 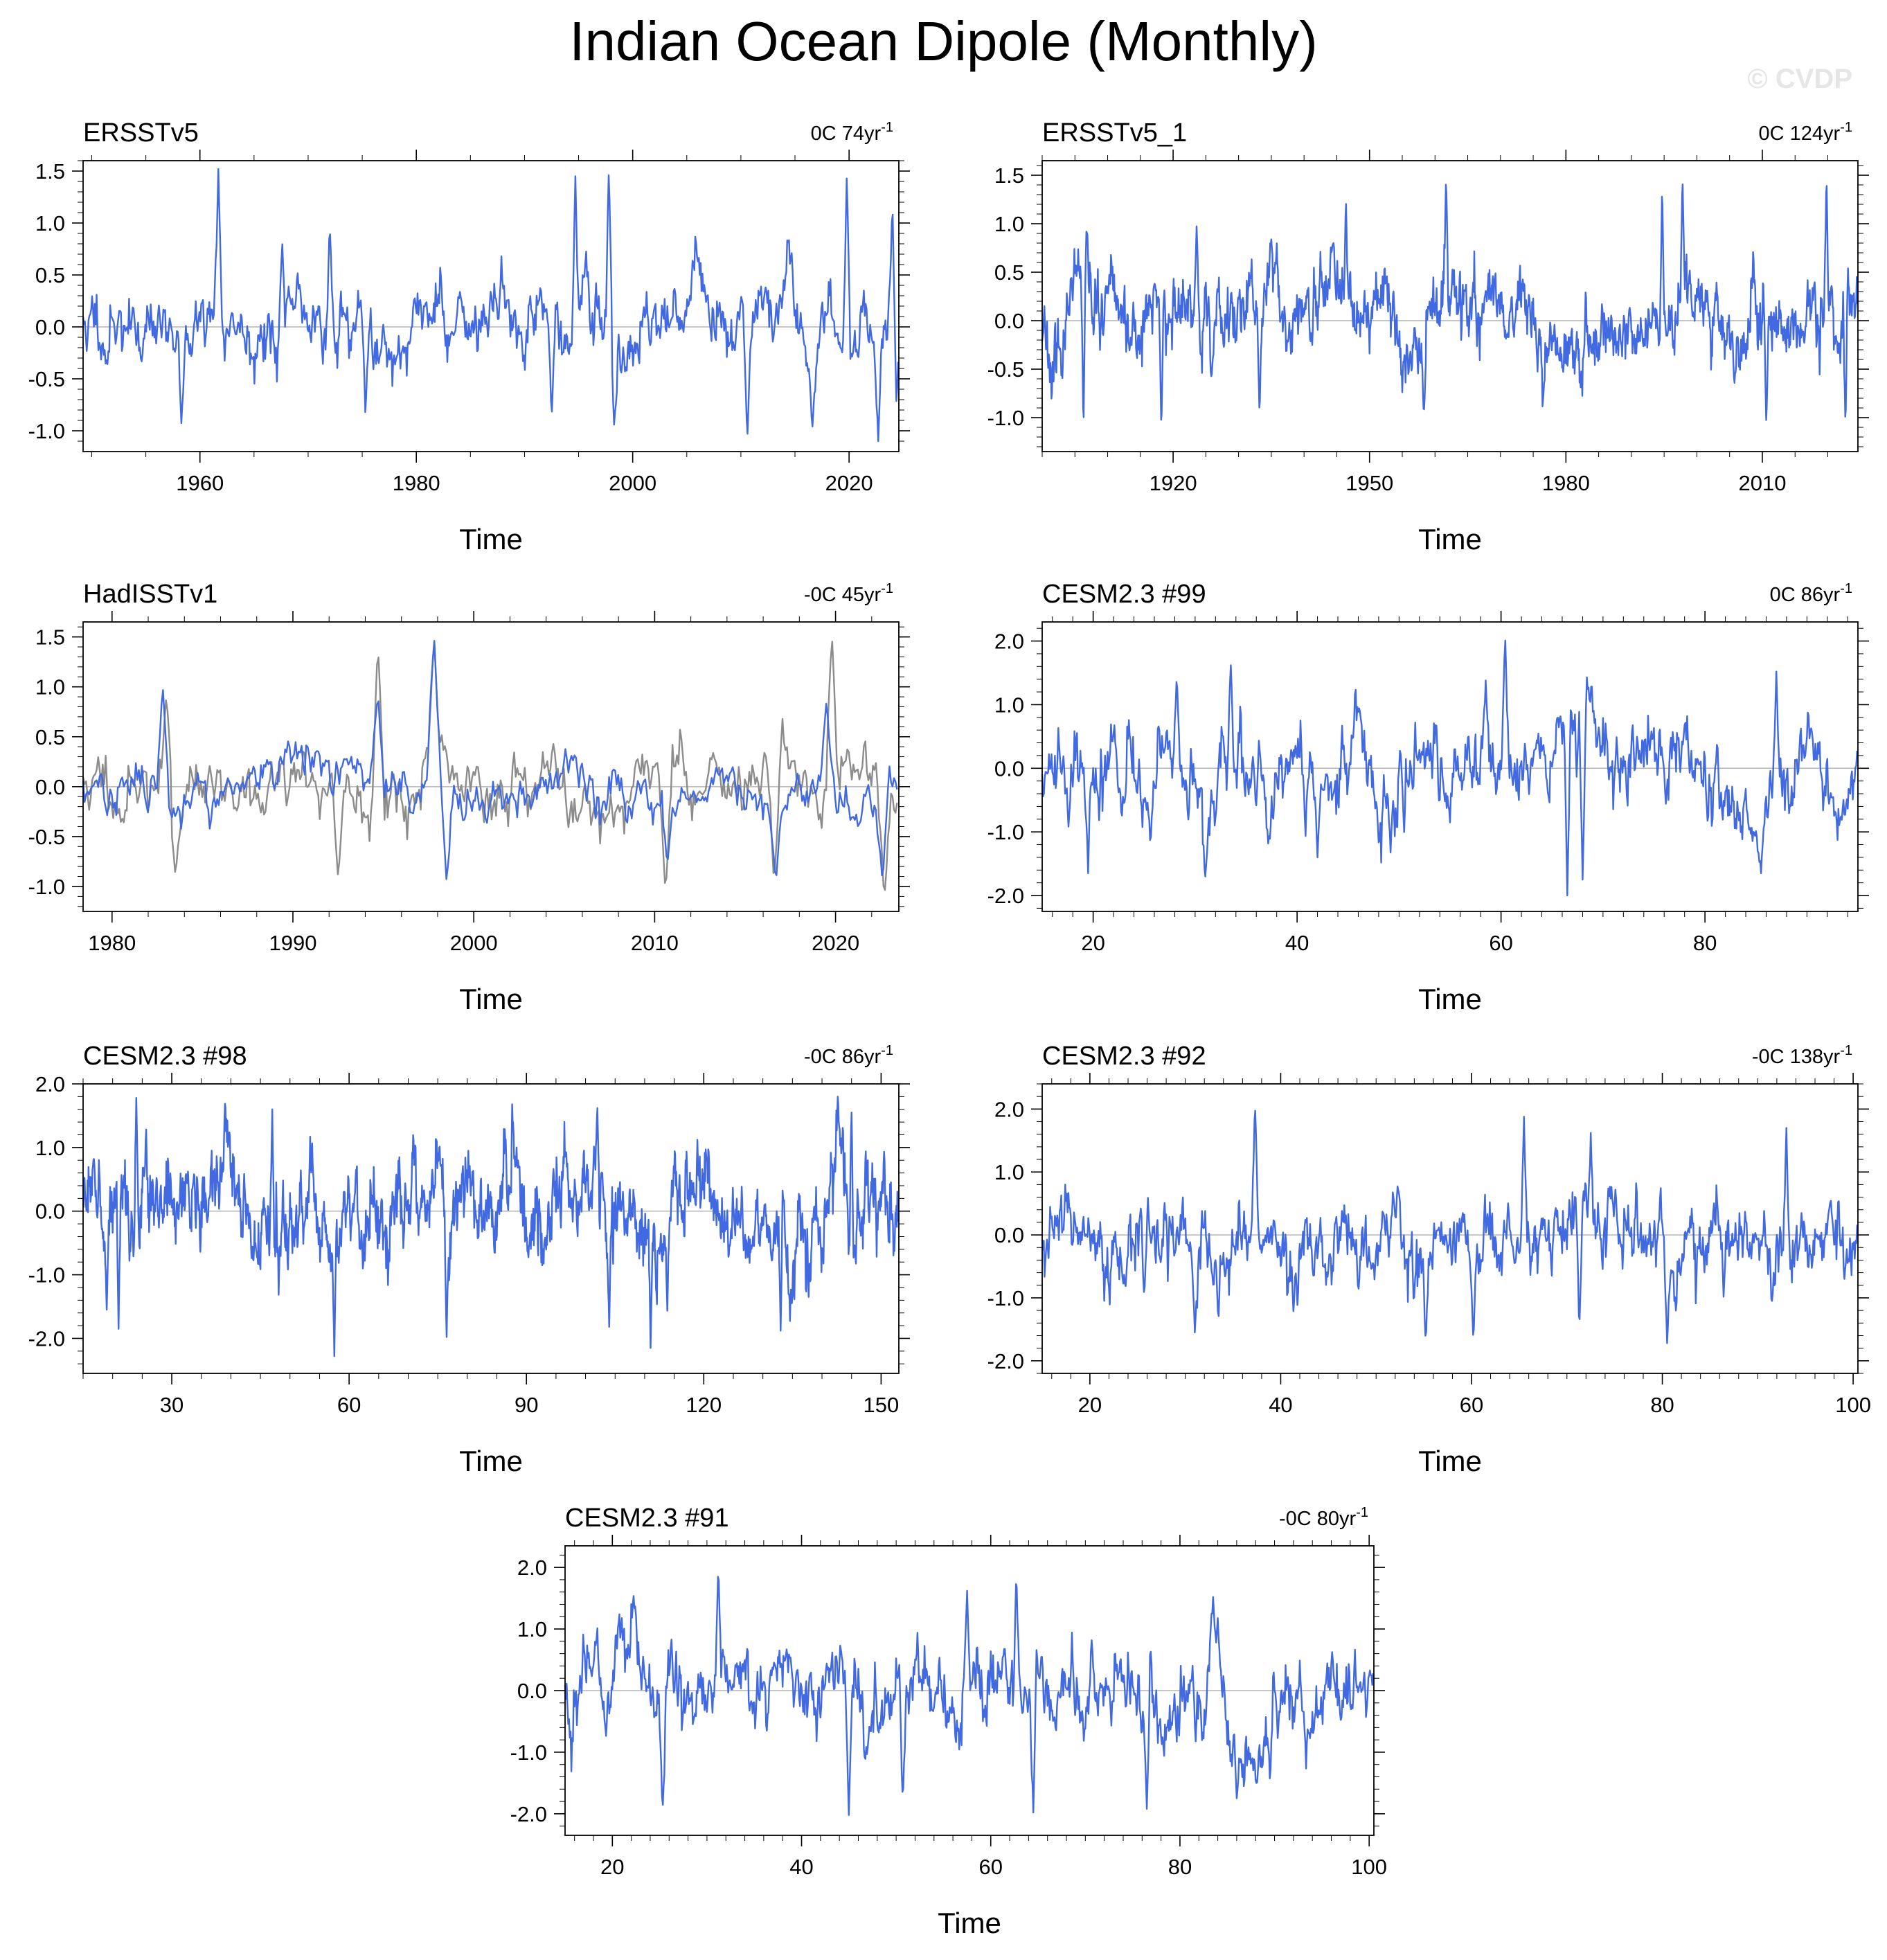 I want to click on x-tick-label: 1920, so click(x=1174, y=483).